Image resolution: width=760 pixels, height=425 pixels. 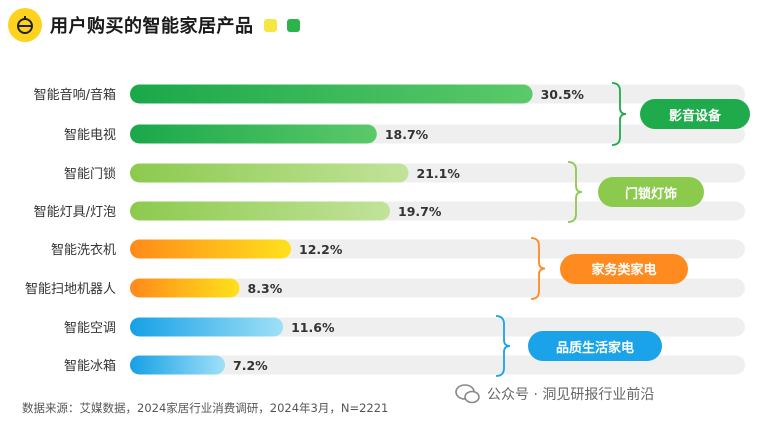 What do you see at coordinates (205, 408) in the screenshot?
I see `source-note: 数据来源：艾媒数据，2024家居行业消费调研，2024年3月，N=2221` at bounding box center [205, 408].